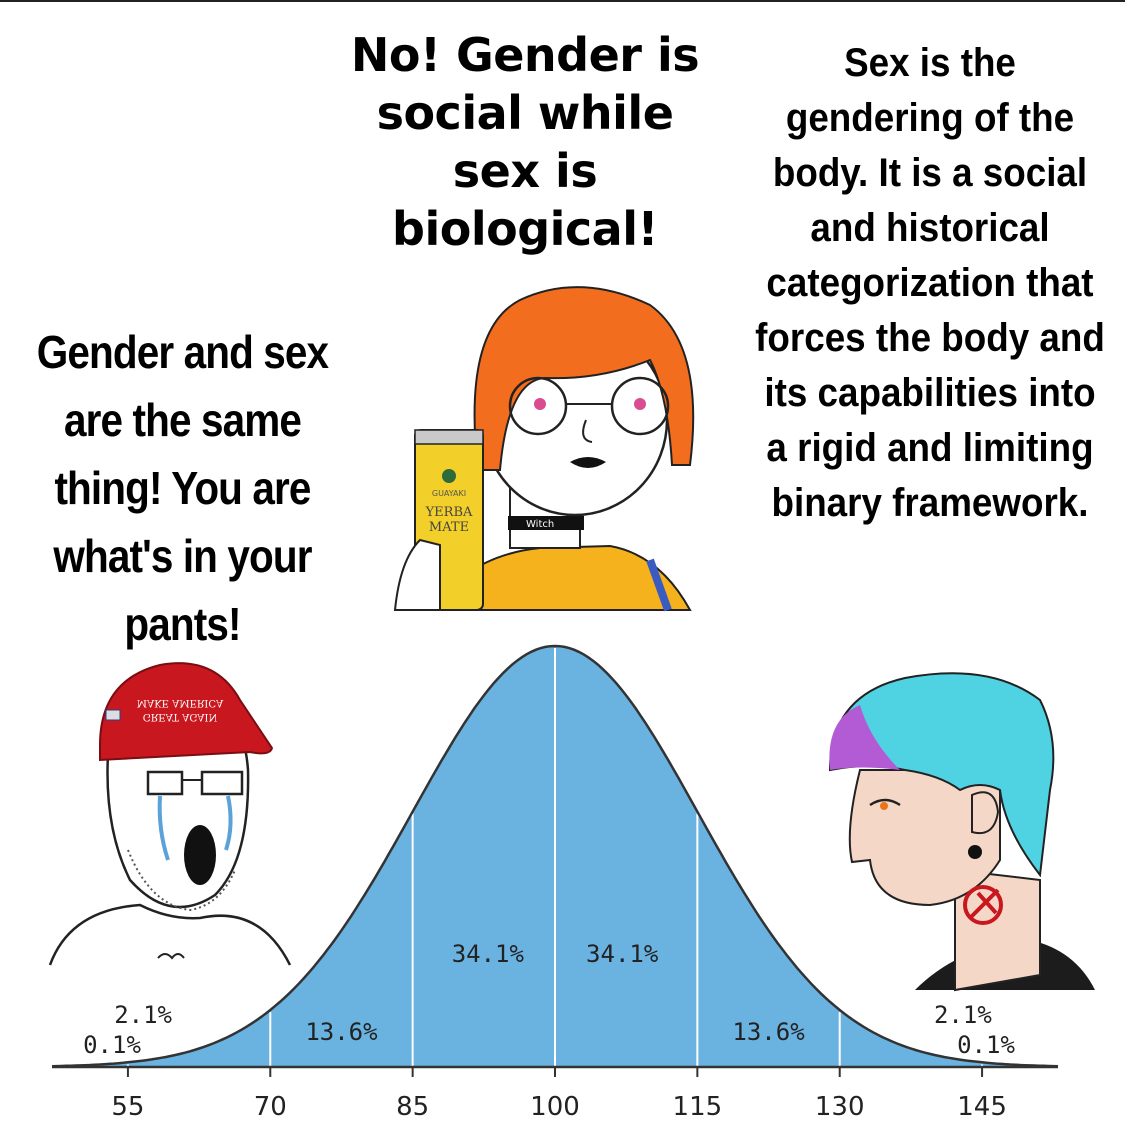 The width and height of the screenshot is (1125, 1126). I want to click on wojak-glasses-left, so click(165, 783).